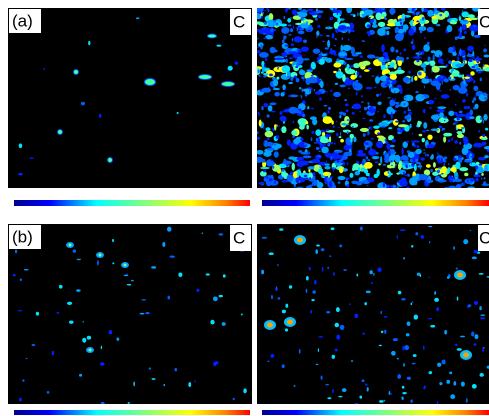 The image size is (489, 416). What do you see at coordinates (25, 21) in the screenshot?
I see `label-box` at bounding box center [25, 21].